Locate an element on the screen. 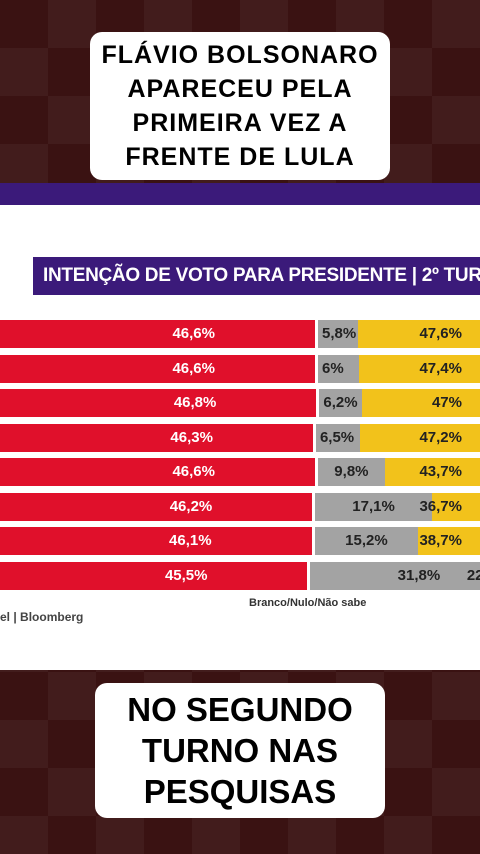  bar-label-red: 46,3% is located at coordinates (191, 437).